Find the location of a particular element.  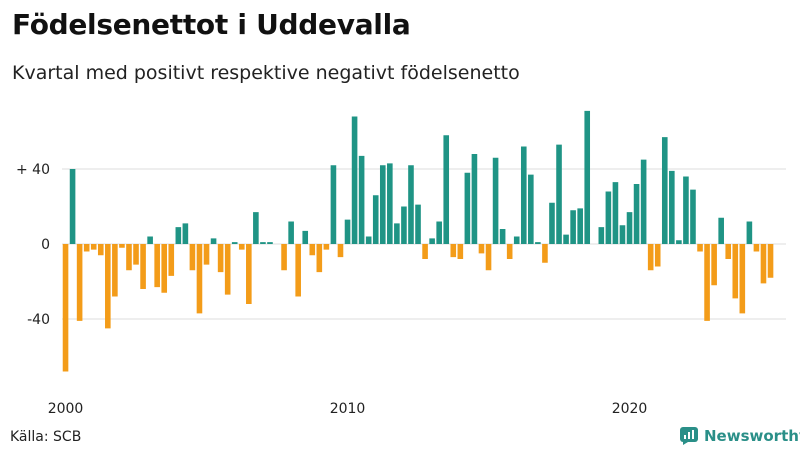

source-note: Källa: SCB is located at coordinates (46, 437).